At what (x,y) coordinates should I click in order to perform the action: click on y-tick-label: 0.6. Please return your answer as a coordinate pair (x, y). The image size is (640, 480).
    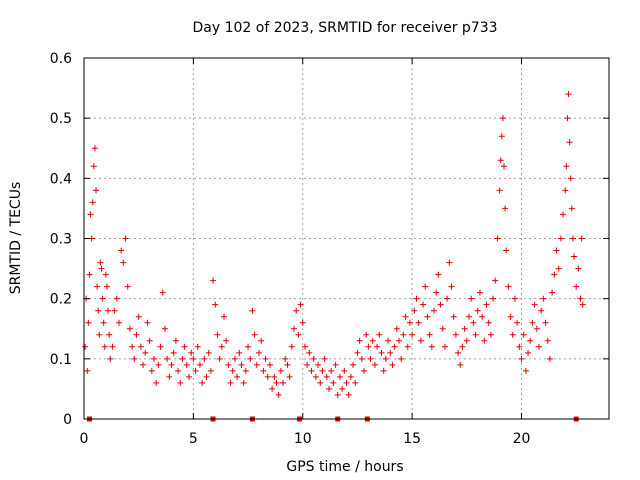
    Looking at the image, I should click on (61, 59).